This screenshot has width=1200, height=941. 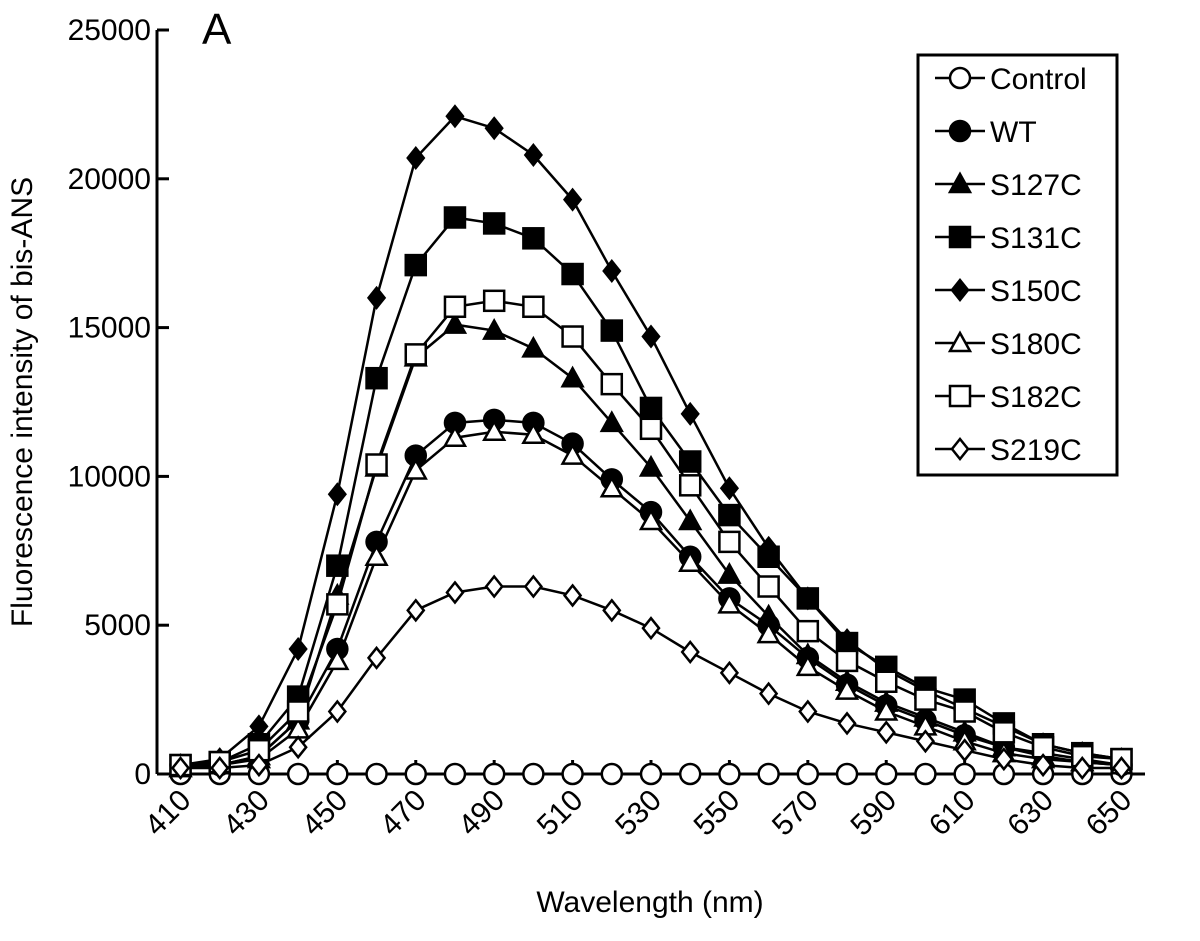 What do you see at coordinates (403, 813) in the screenshot?
I see `x-tick-label: 470` at bounding box center [403, 813].